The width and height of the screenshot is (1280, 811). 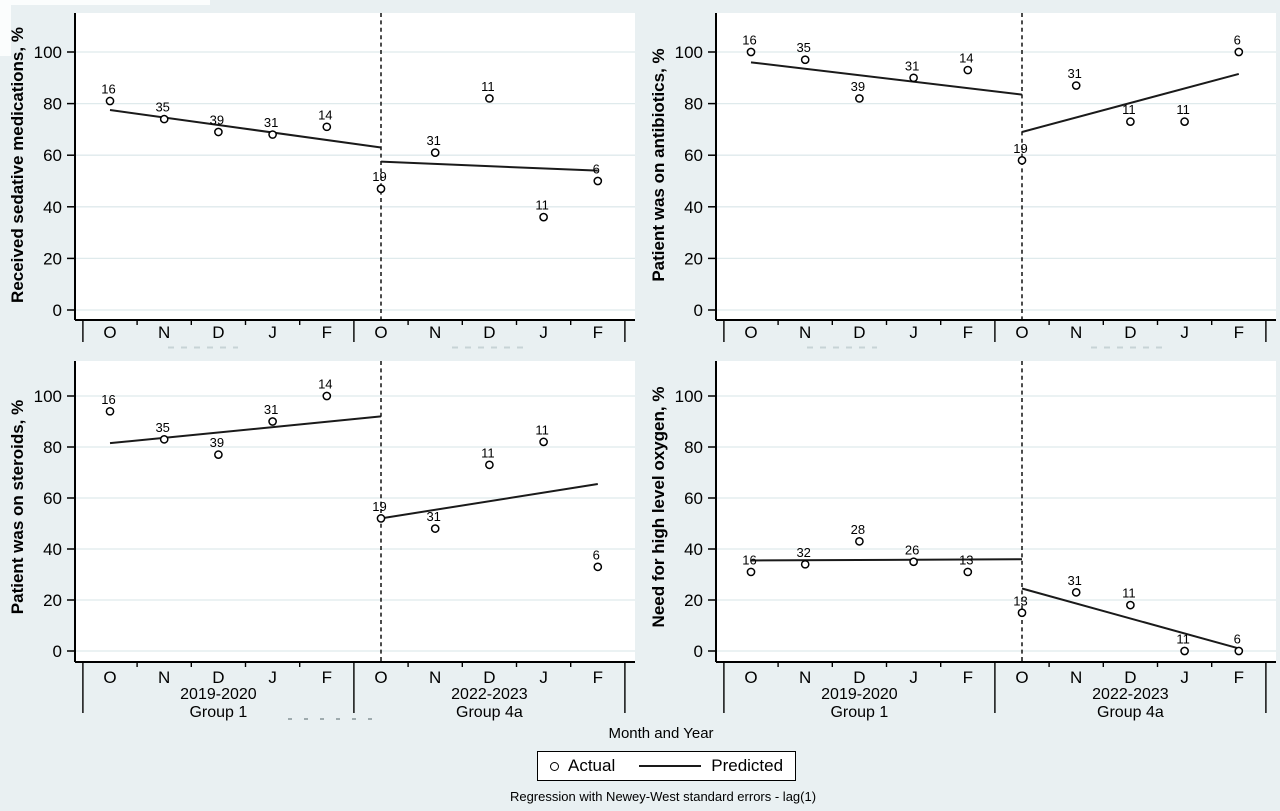 What do you see at coordinates (218, 694) in the screenshot?
I see `group-period-label: 2019-2020` at bounding box center [218, 694].